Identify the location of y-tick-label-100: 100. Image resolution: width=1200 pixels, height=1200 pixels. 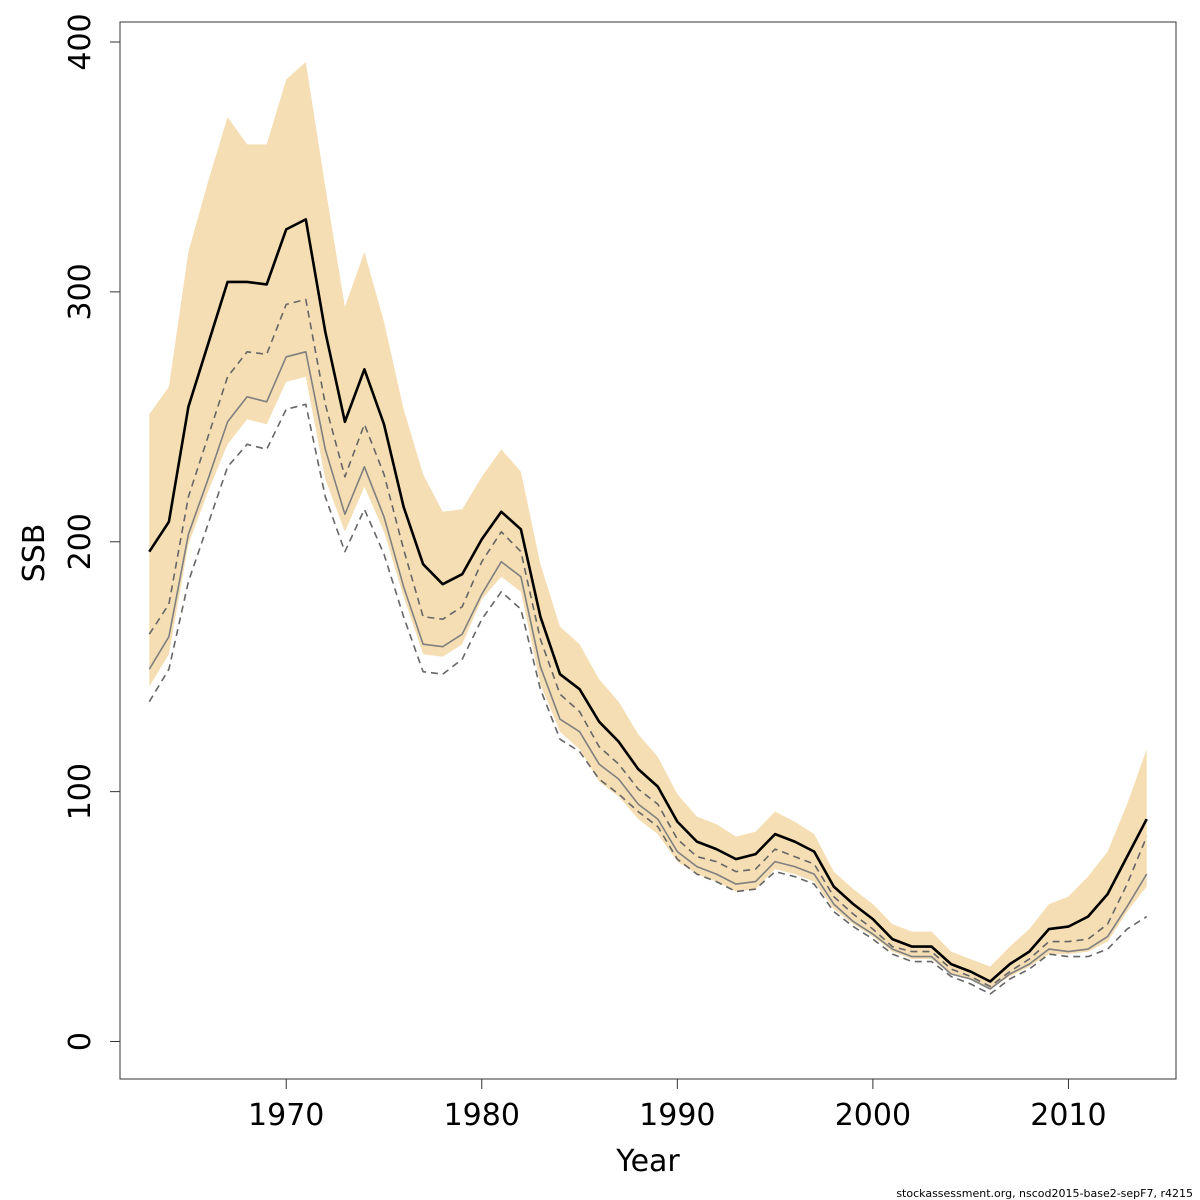
(80, 791).